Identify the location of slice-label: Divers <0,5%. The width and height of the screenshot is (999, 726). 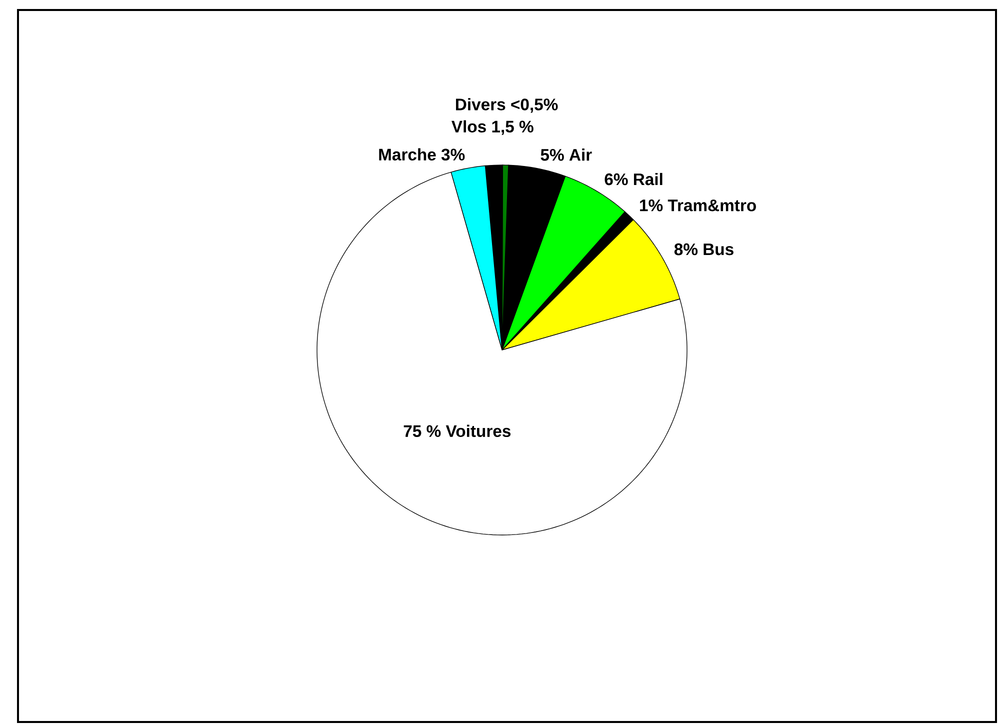
(507, 105).